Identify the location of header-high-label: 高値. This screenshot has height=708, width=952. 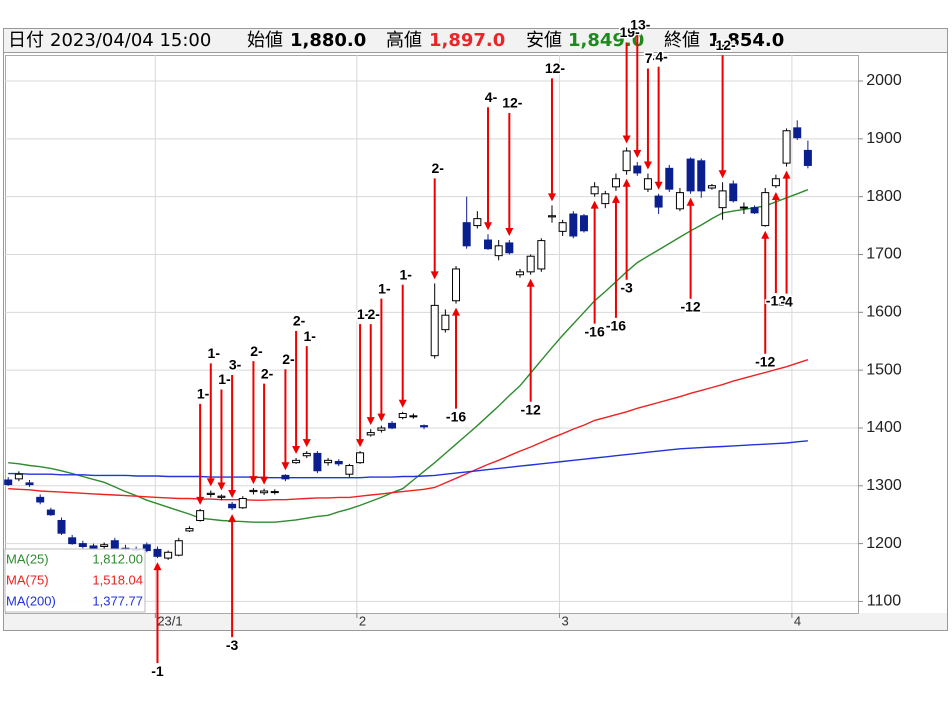
(404, 40).